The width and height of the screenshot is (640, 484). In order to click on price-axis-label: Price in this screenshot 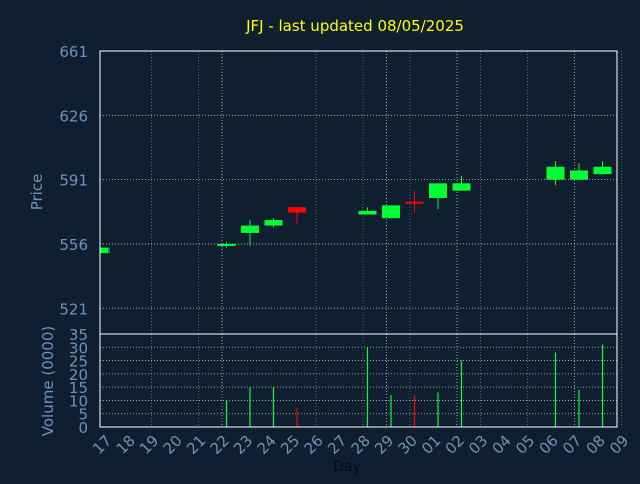, I will do `click(37, 192)`.